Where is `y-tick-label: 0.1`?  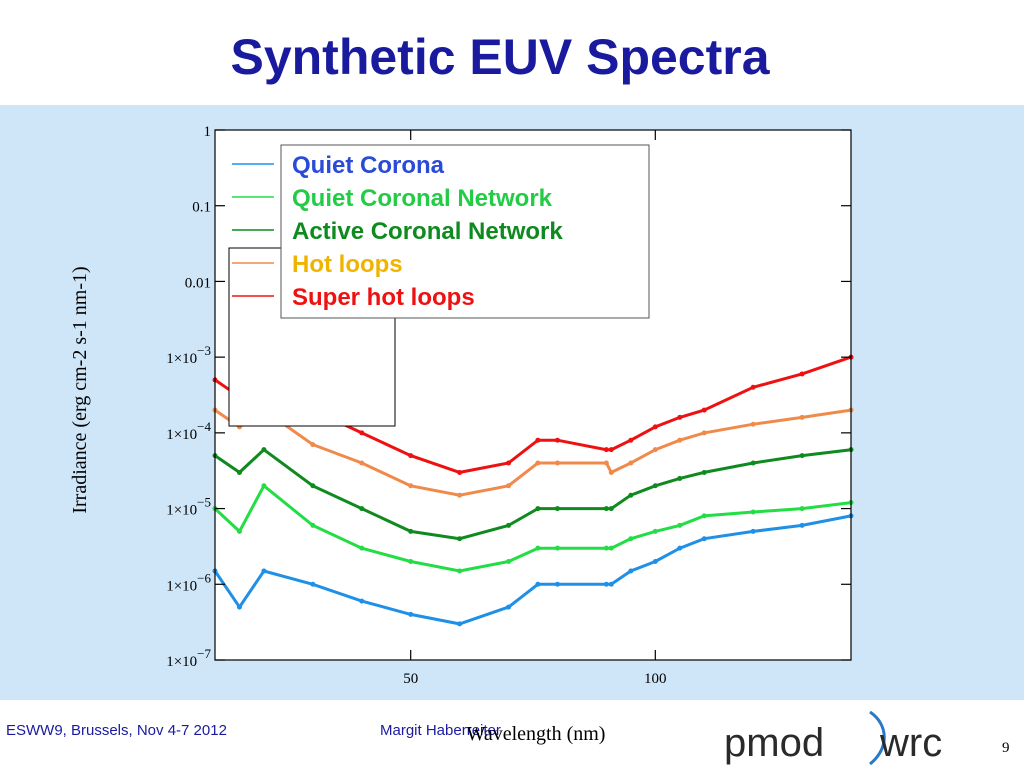 y-tick-label: 0.1 is located at coordinates (201, 208).